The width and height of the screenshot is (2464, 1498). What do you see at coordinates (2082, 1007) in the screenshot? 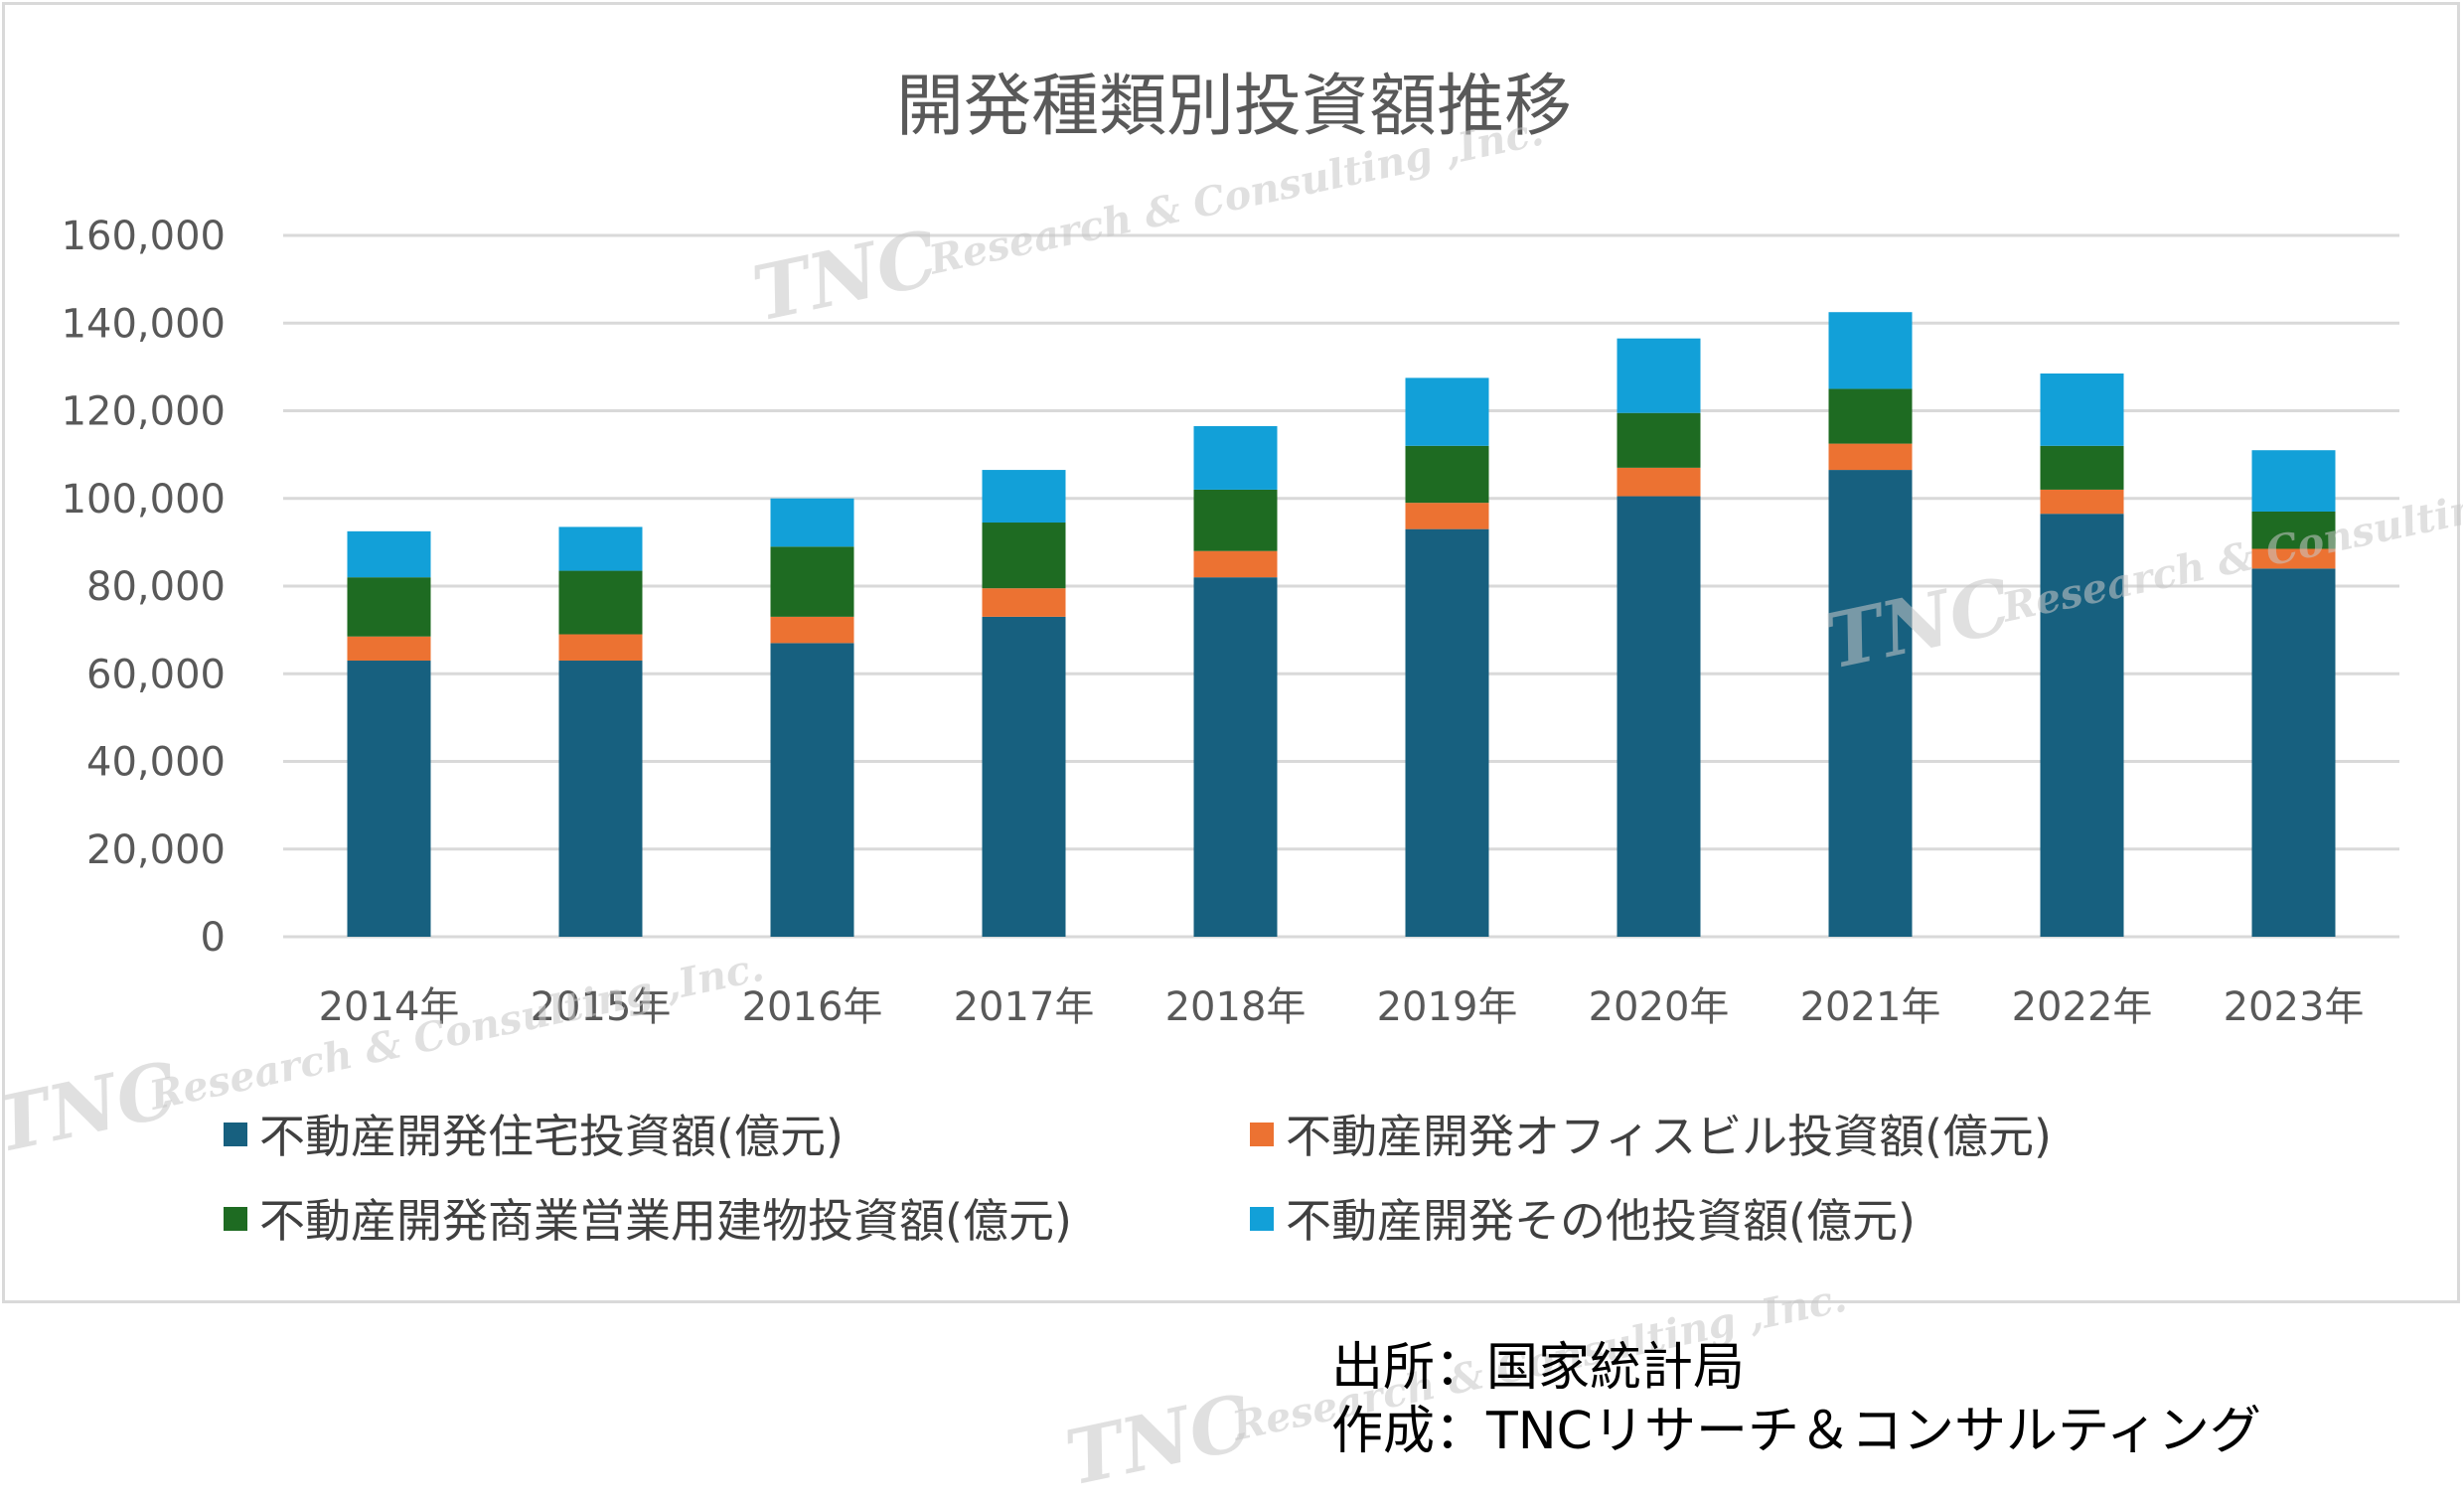
I see `x-tick-label: 2022年` at bounding box center [2082, 1007].